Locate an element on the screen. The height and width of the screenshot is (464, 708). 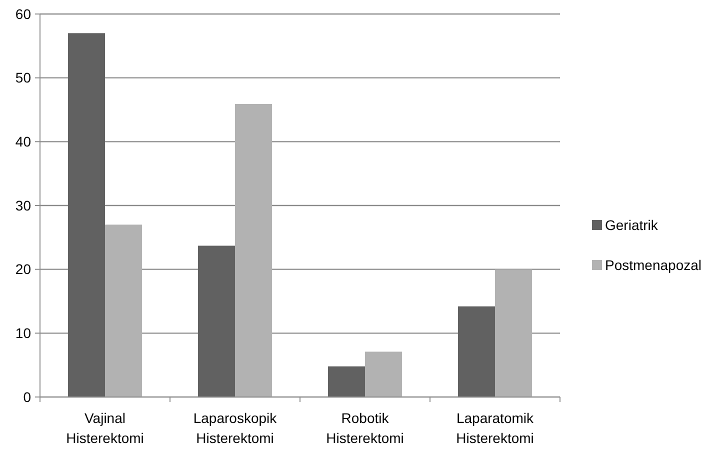
x-tick-label: Vajinal Histerektomi is located at coordinates (105, 428).